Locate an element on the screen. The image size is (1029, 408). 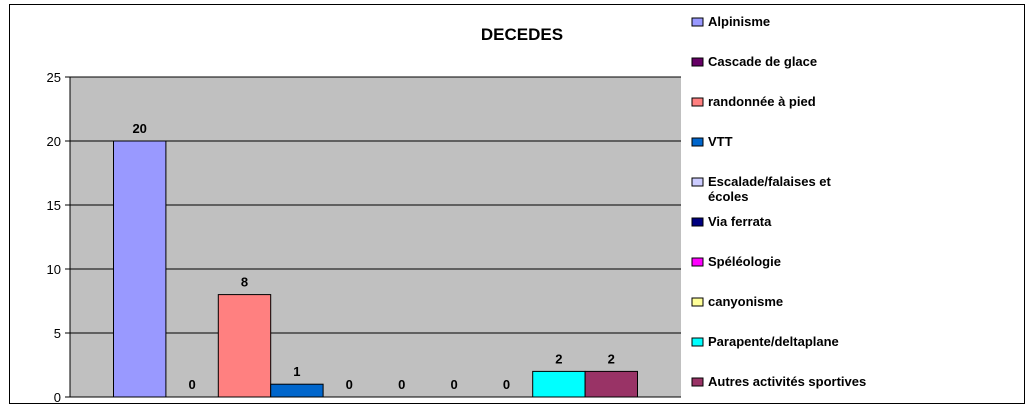
legend-label: Escalade/falaises et écoles is located at coordinates (770, 189).